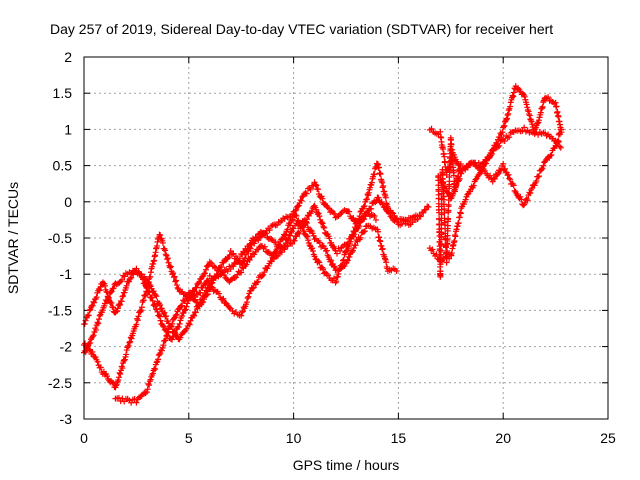 The width and height of the screenshot is (640, 480). Describe the element at coordinates (66, 347) in the screenshot. I see `y-tick-label: -2` at that location.